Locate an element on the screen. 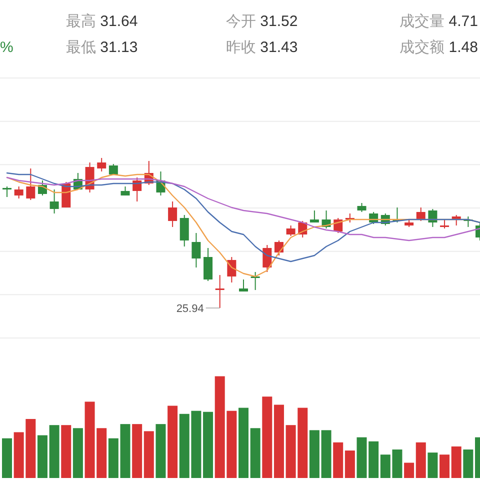 The height and width of the screenshot is (480, 480). text: 成交量 4.71 is located at coordinates (439, 21).